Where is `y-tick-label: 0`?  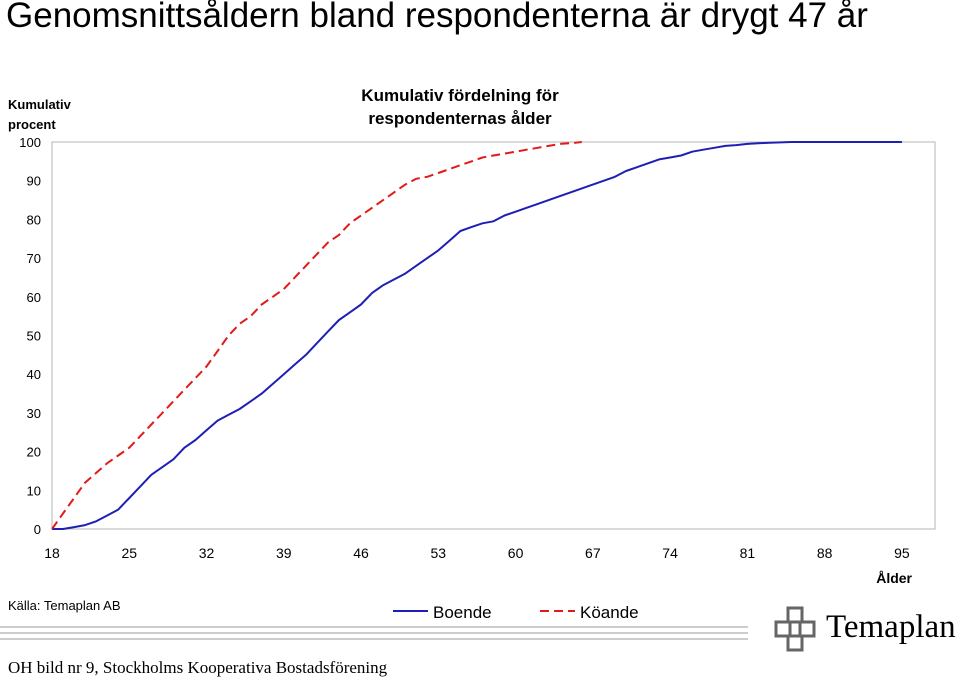
y-tick-label: 0 is located at coordinates (37, 529).